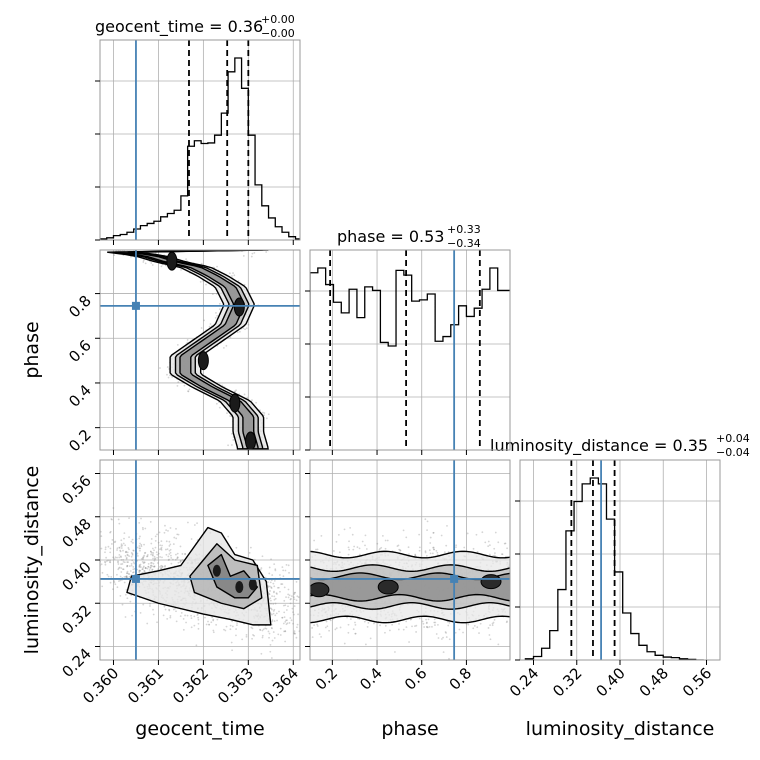 The image size is (760, 760). What do you see at coordinates (567, 682) in the screenshot?
I see `xtick-label-luminosity_distance-1: 0.32` at bounding box center [567, 682].